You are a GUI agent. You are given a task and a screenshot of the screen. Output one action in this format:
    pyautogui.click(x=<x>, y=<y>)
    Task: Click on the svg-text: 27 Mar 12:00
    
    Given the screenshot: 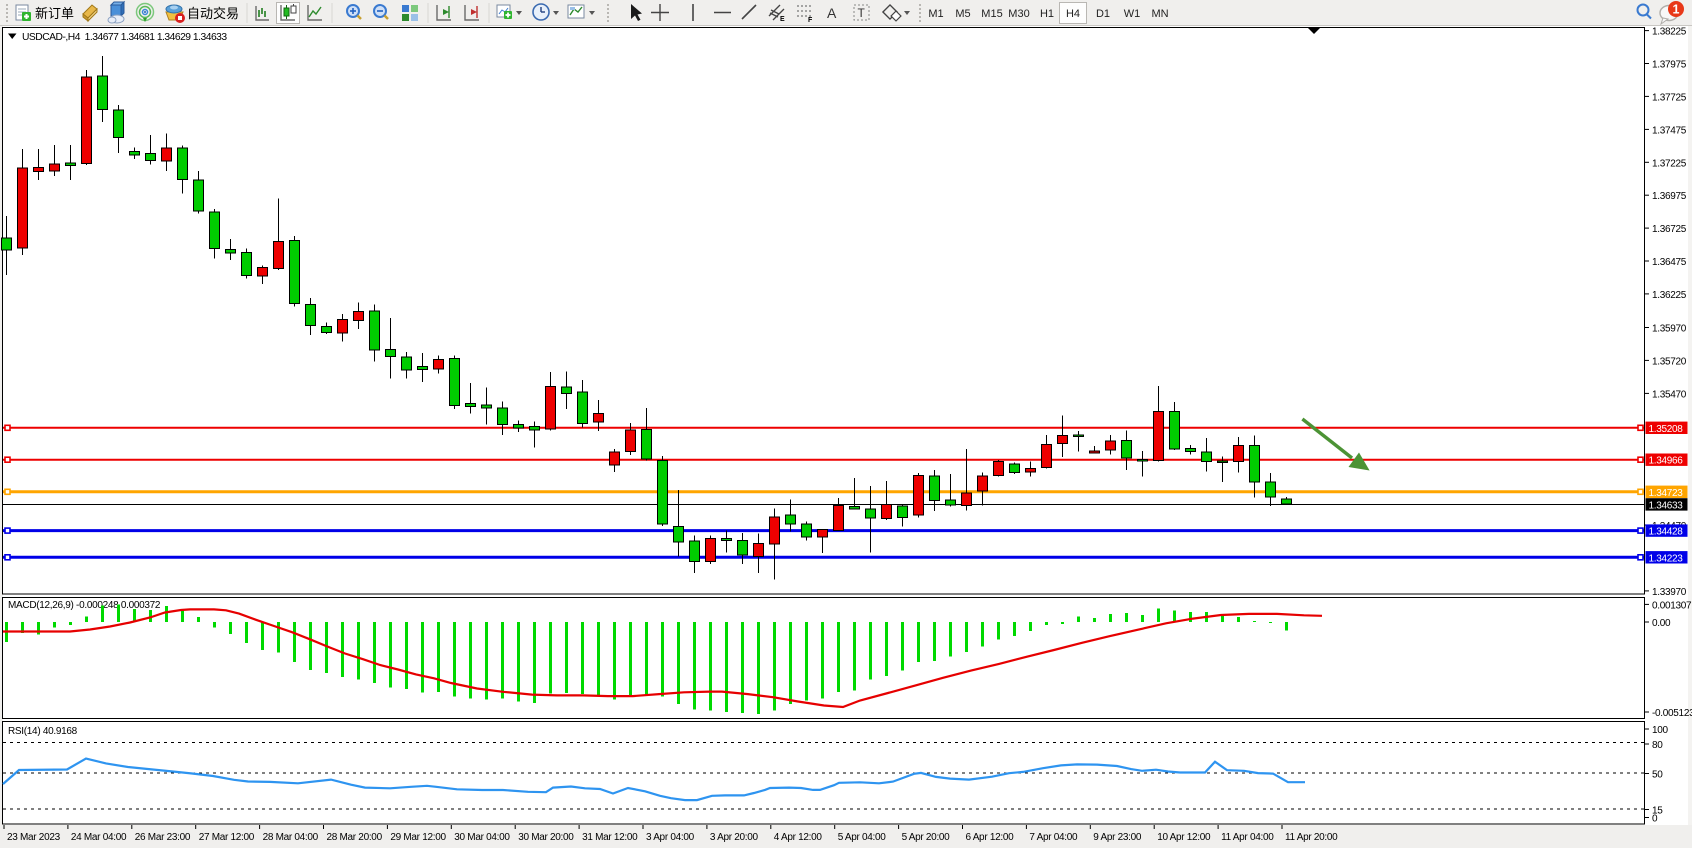 What is the action you would take?
    pyautogui.click(x=227, y=837)
    